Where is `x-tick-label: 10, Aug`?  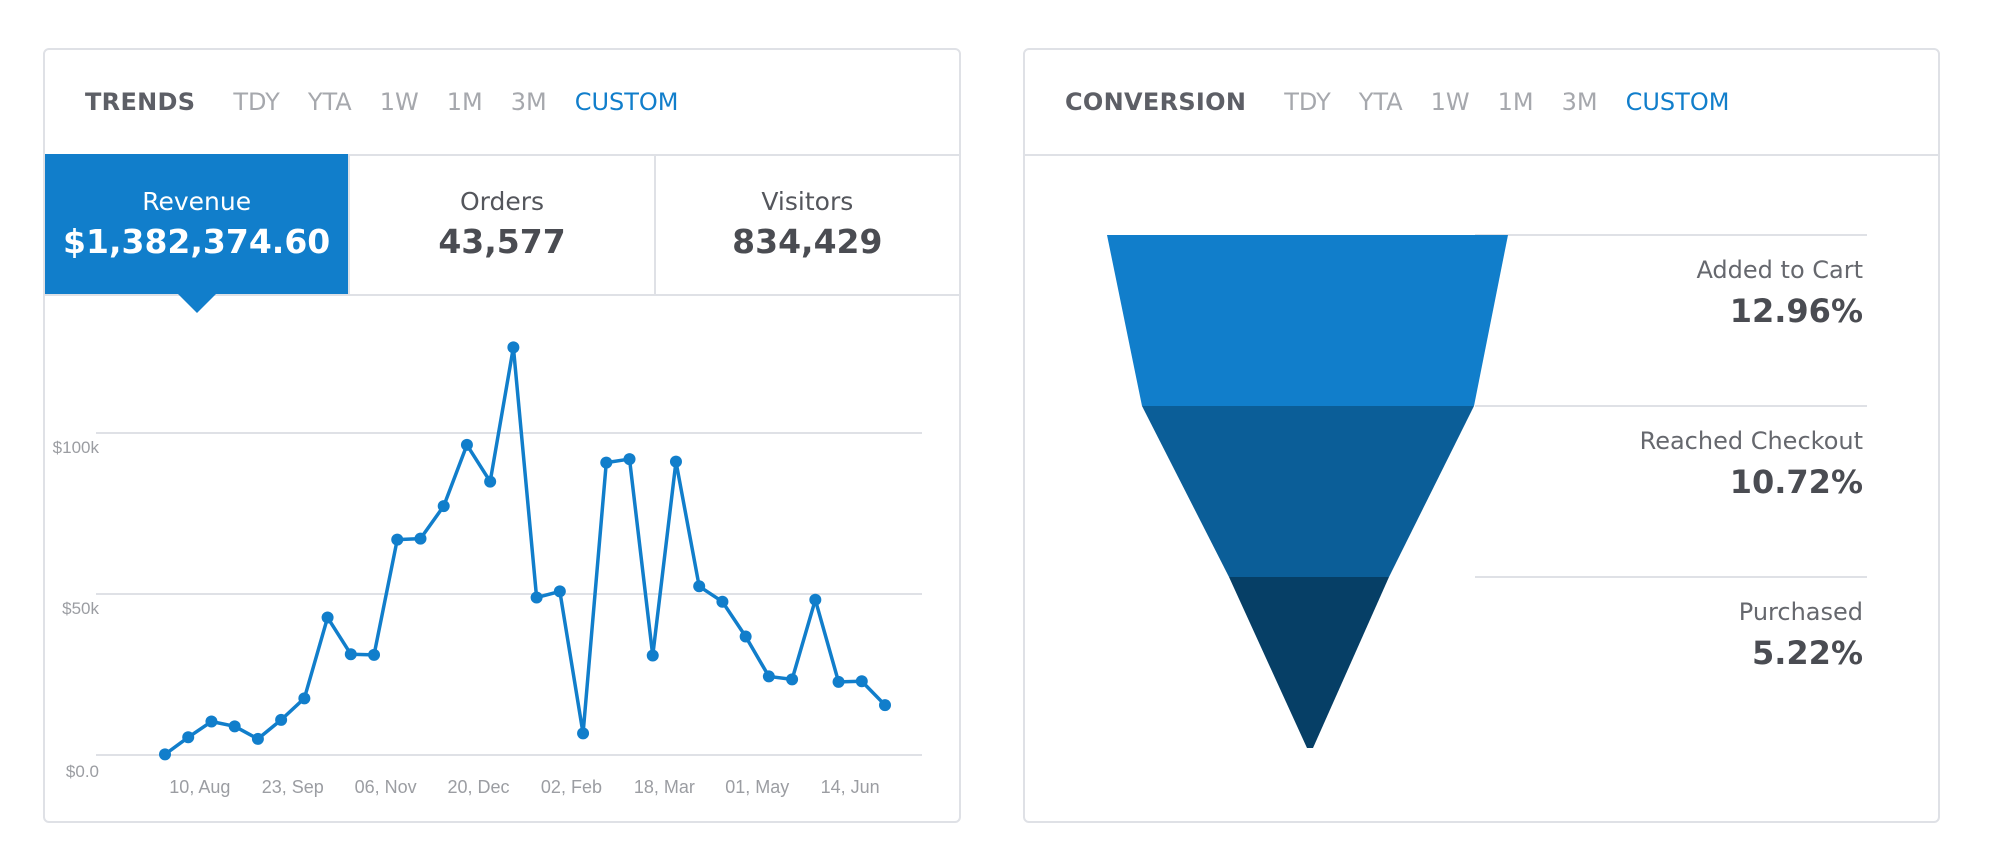 x-tick-label: 10, Aug is located at coordinates (199, 787).